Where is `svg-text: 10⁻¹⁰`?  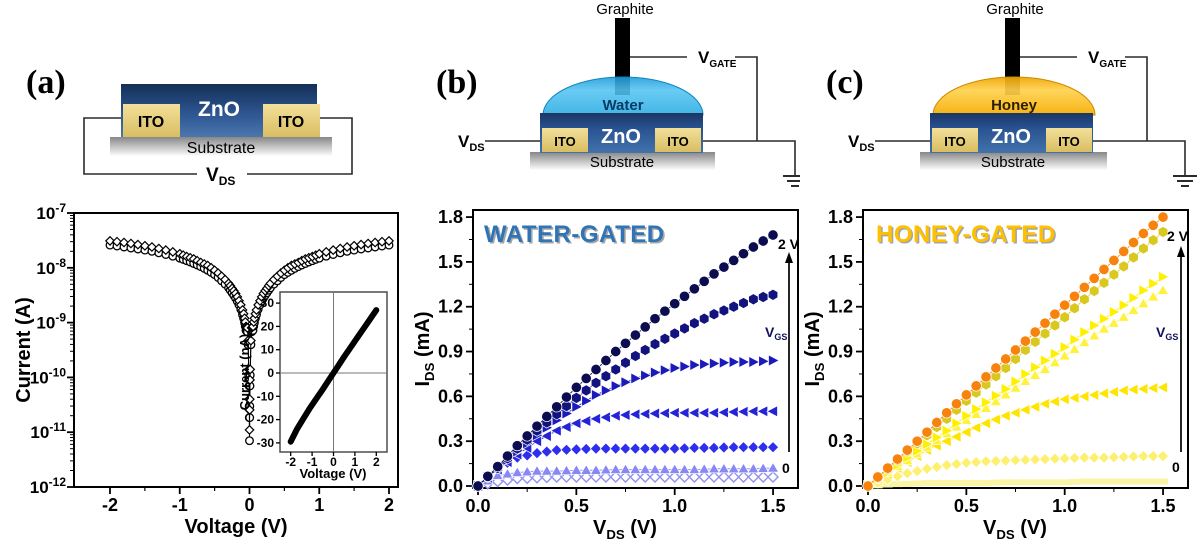 svg-text: 10⁻¹⁰ is located at coordinates (48, 376).